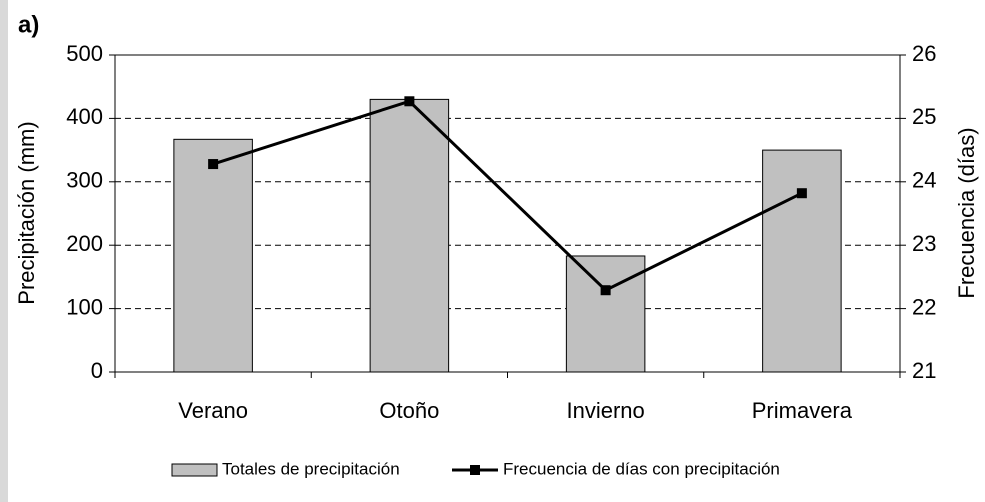 The width and height of the screenshot is (985, 502). I want to click on y2-tick-label: 26, so click(924, 53).